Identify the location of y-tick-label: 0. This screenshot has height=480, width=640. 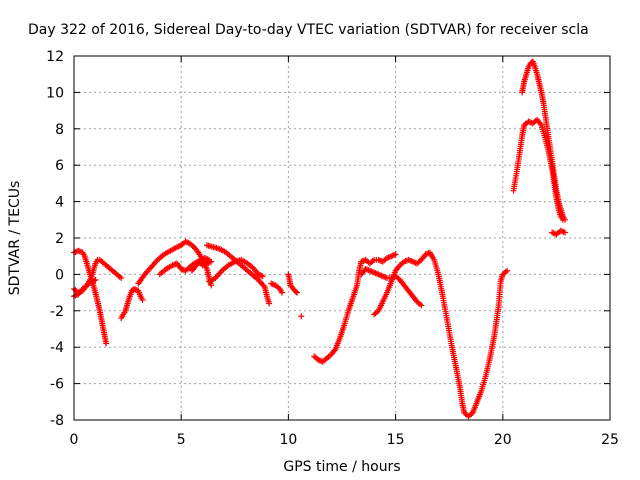
(59, 275).